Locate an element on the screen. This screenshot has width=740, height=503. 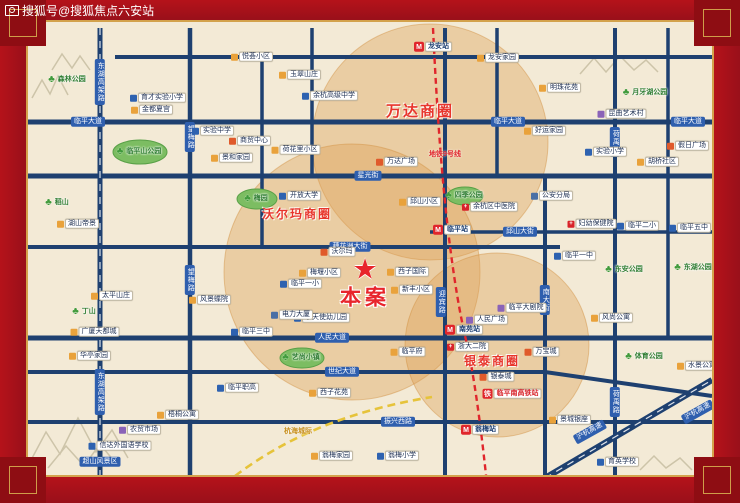
poi-park: ♣ 艺尚小镇 is located at coordinates (302, 358).